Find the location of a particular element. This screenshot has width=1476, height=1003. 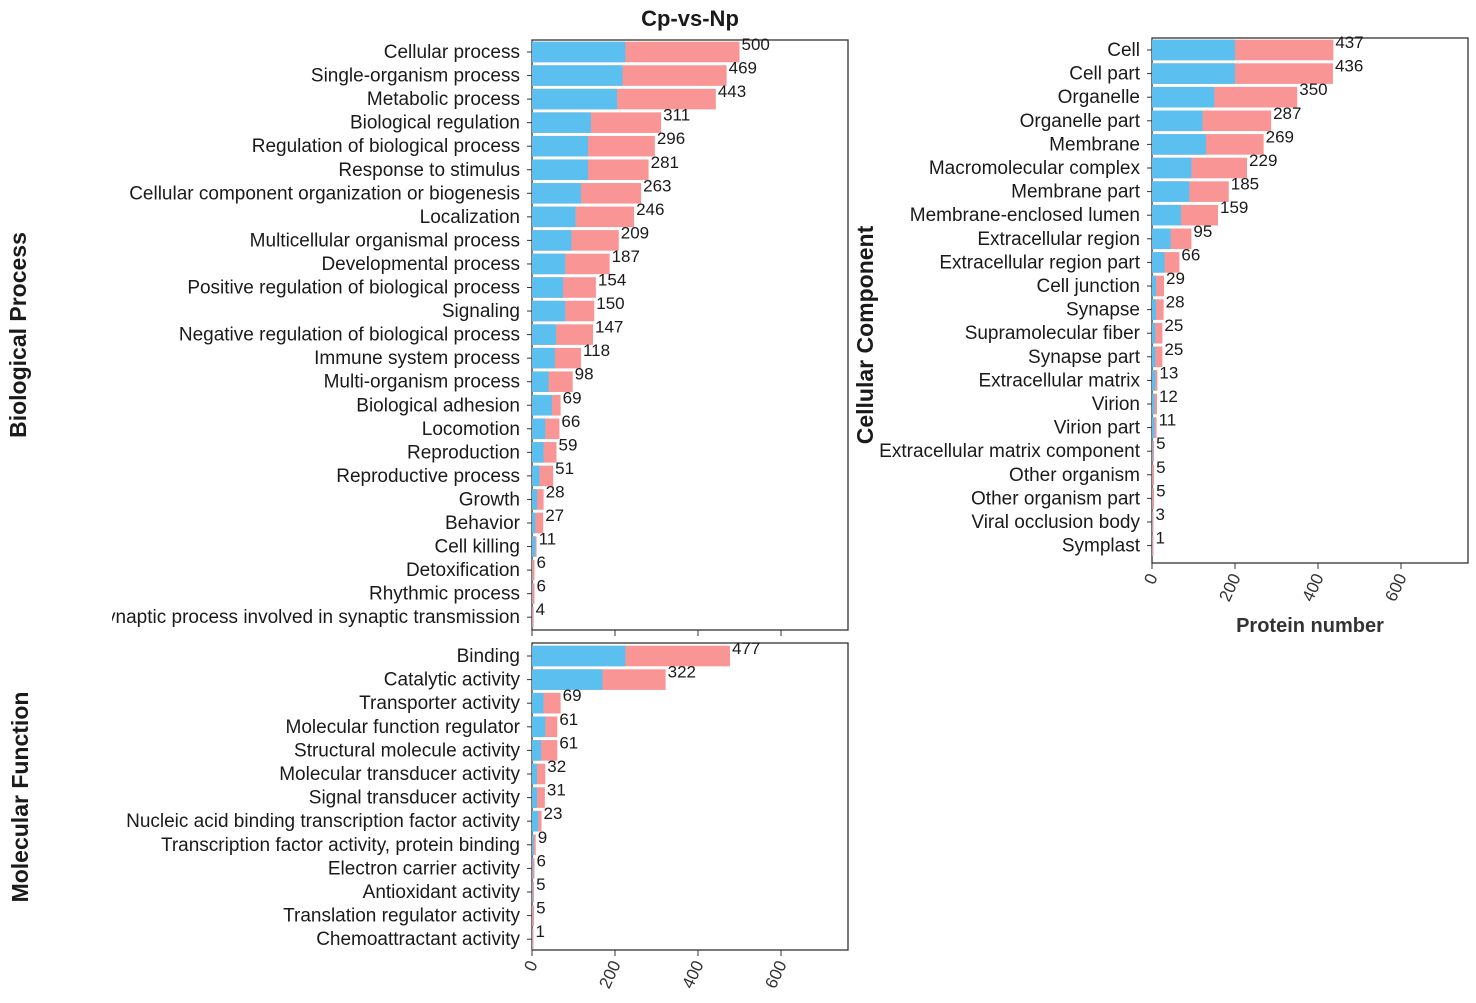

bp-value-label: 263 is located at coordinates (657, 185).